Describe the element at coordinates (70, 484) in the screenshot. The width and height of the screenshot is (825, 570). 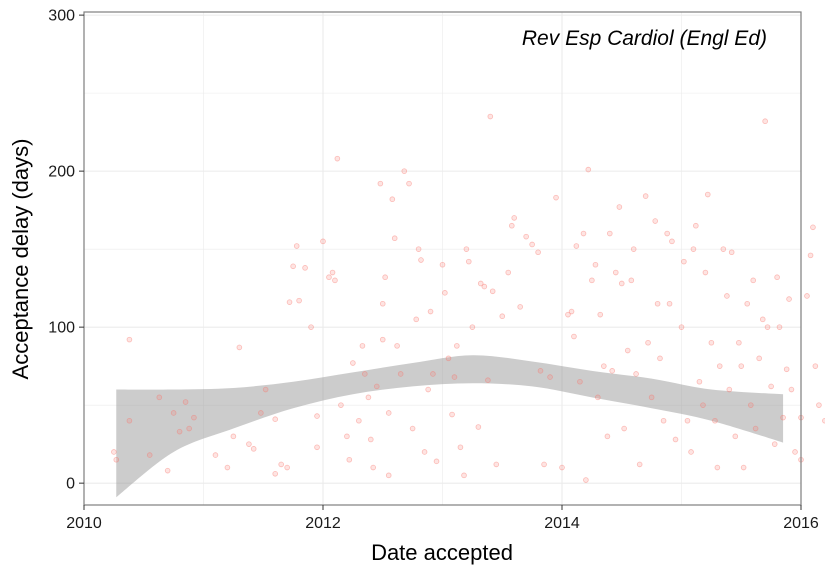
I see `y-tick-label: 0` at that location.